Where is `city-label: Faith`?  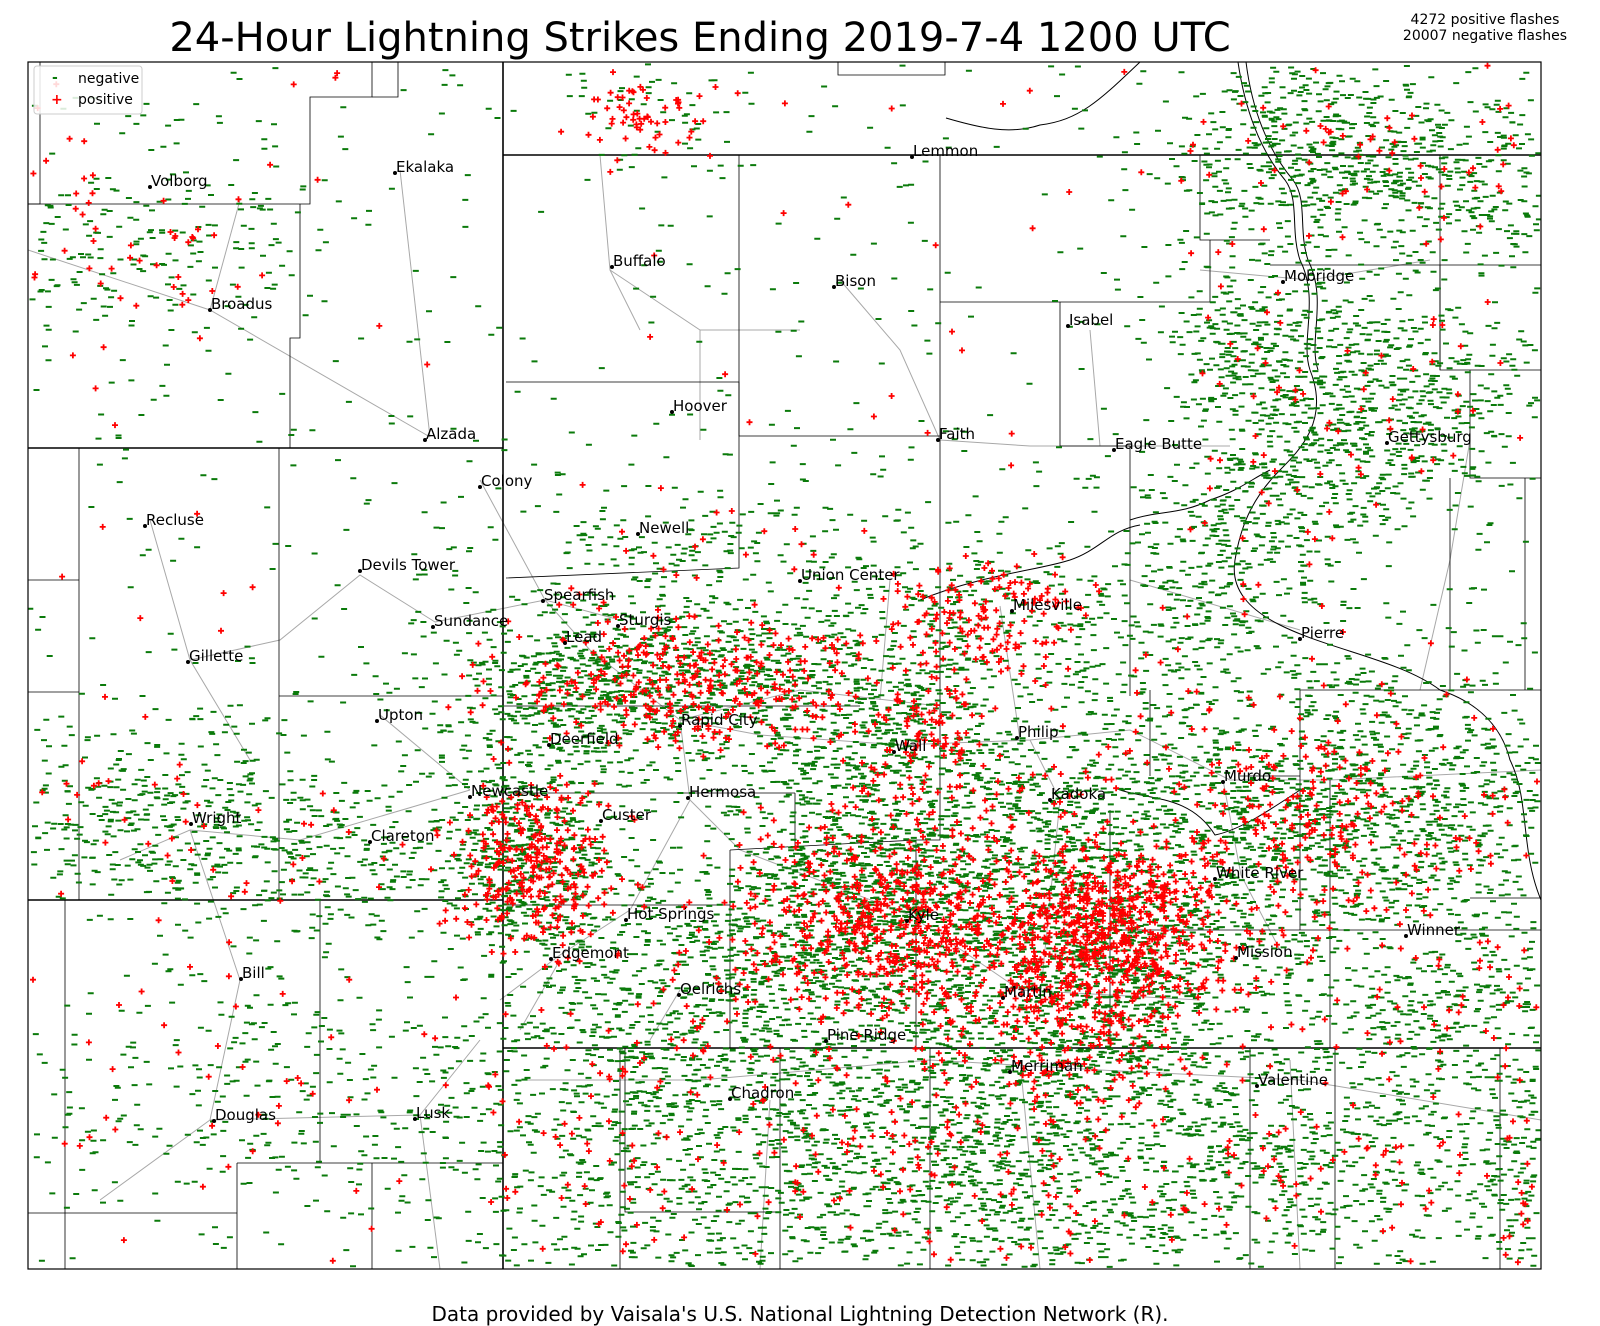 city-label: Faith is located at coordinates (957, 434).